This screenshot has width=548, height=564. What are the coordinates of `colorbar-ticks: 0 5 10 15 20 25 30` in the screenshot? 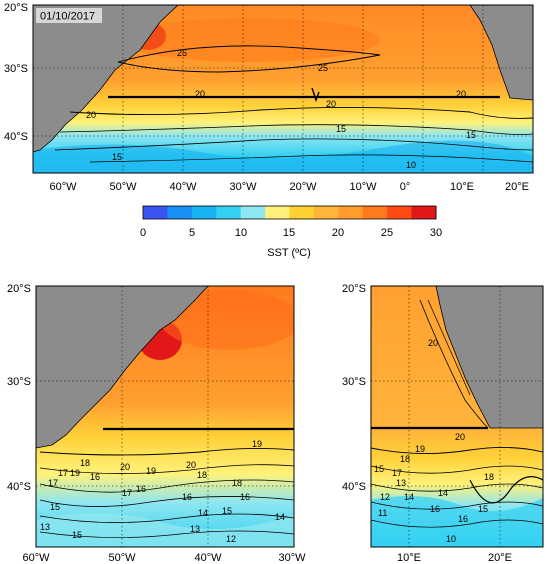 It's located at (291, 233).